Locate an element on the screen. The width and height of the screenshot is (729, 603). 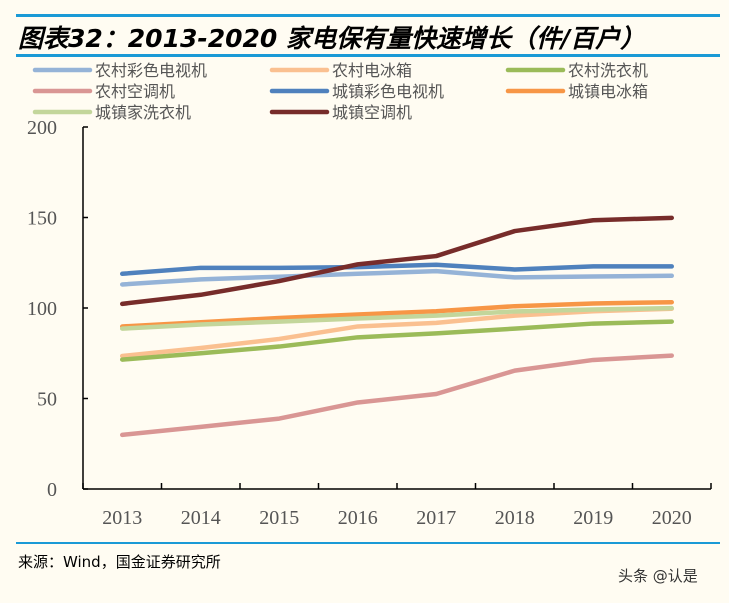
legend-label: 农村彩色电视机 is located at coordinates (151, 70).